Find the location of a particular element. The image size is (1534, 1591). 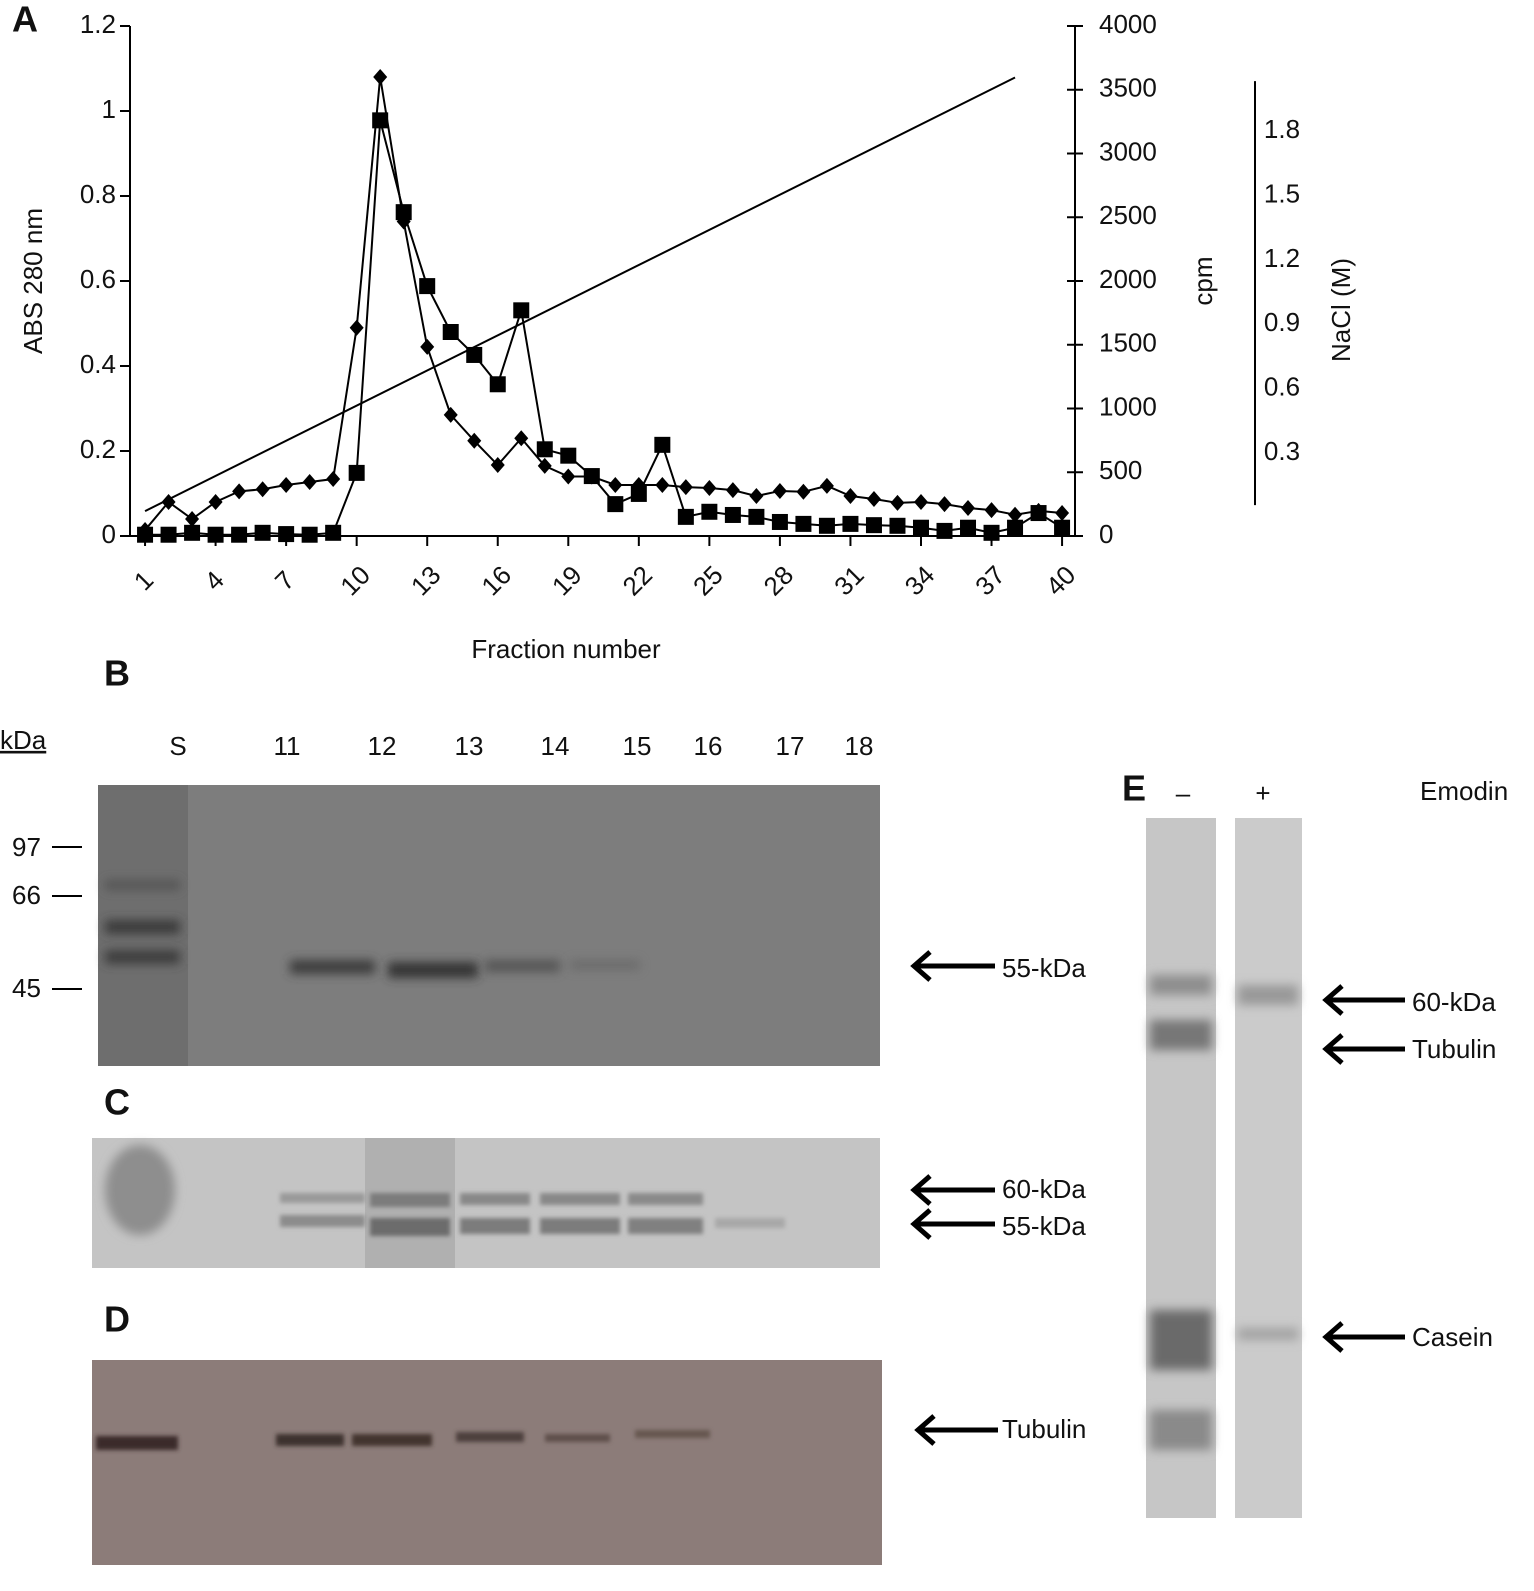

treatment-label: Emodin is located at coordinates (1464, 791).